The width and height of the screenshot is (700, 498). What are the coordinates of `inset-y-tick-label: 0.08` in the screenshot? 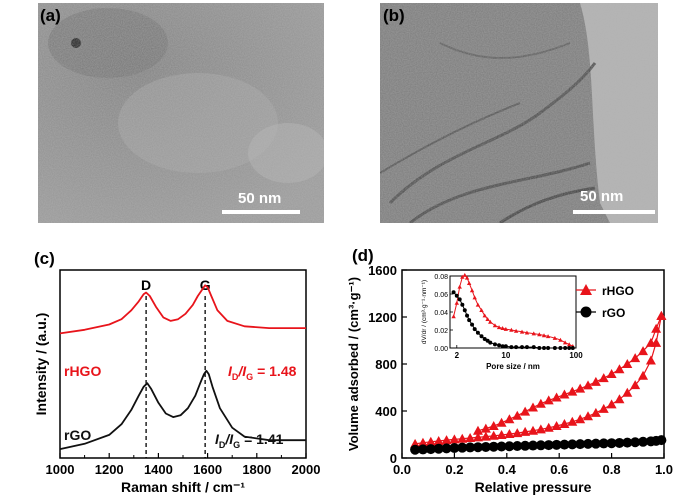 It's located at (441, 277).